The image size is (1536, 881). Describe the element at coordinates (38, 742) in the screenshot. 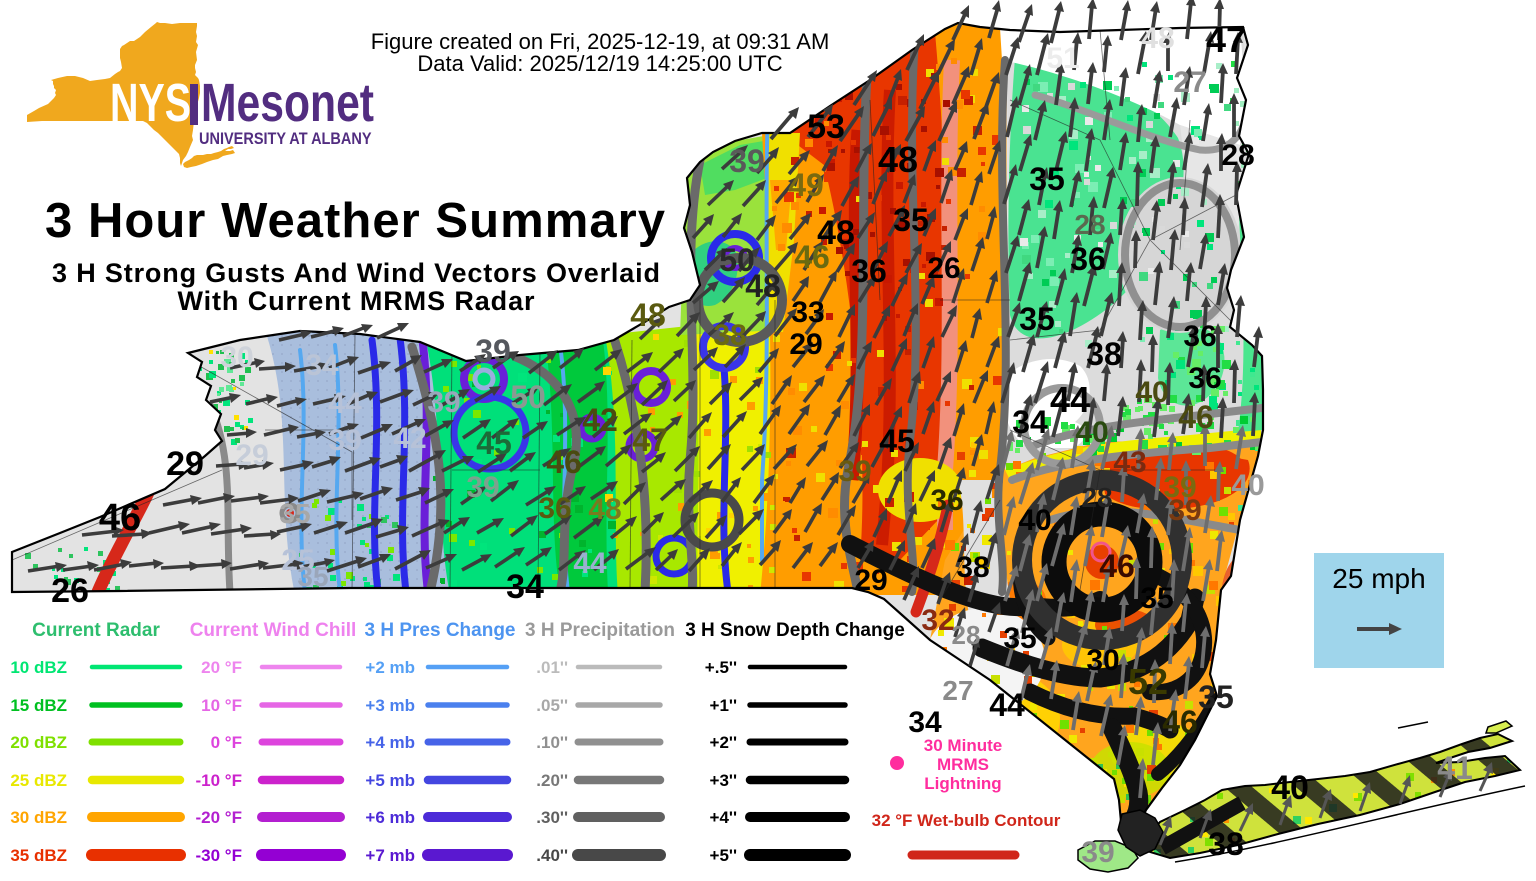

I see `svg-text: 20 dBZ` at that location.